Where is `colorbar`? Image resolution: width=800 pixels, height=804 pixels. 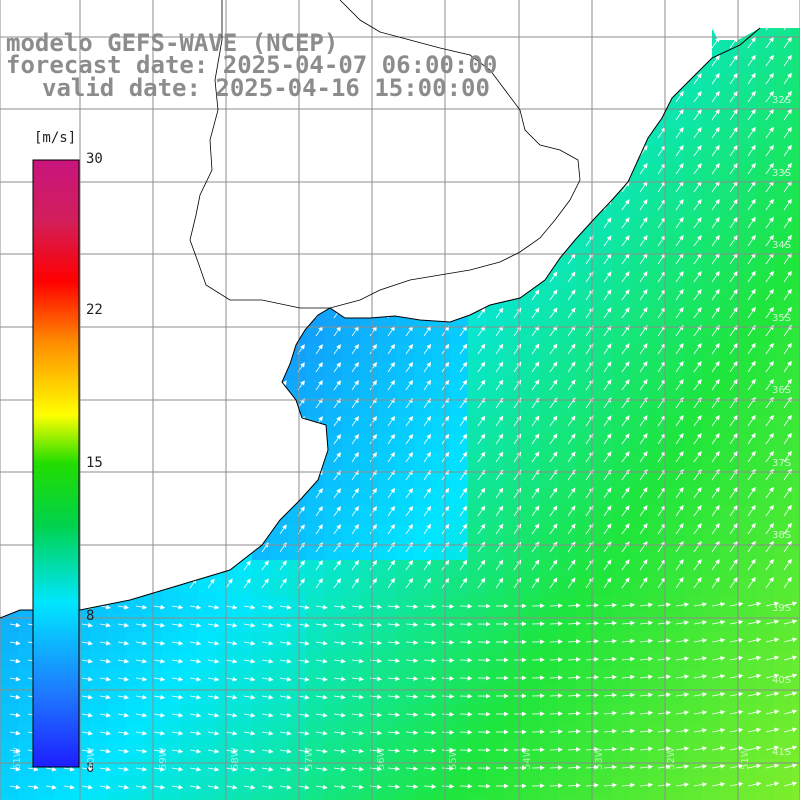 colorbar is located at coordinates (56, 463).